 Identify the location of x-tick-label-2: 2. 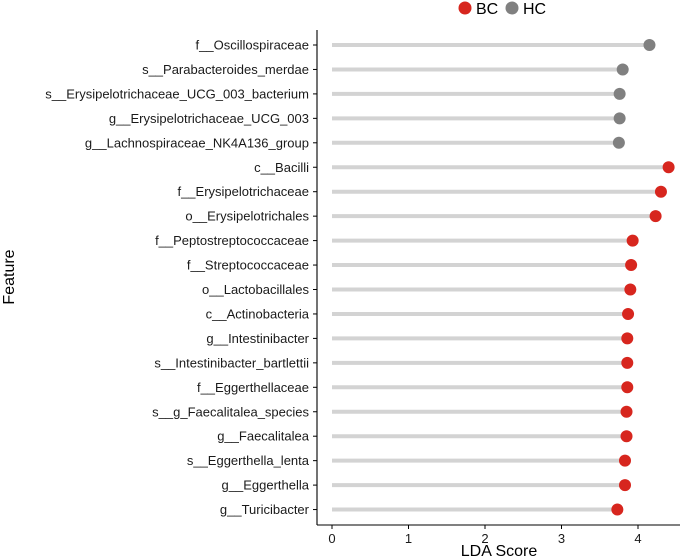
(484, 538).